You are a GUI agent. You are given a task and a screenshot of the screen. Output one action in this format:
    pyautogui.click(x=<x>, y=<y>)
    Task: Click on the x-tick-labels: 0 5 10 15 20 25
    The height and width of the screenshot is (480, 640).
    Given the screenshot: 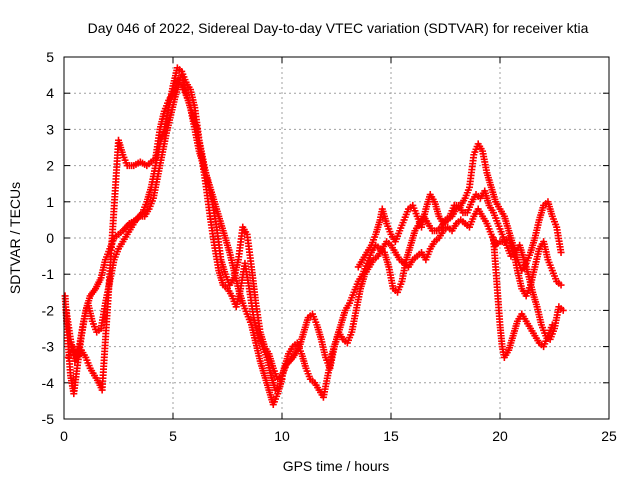 What is the action you would take?
    pyautogui.click(x=338, y=436)
    